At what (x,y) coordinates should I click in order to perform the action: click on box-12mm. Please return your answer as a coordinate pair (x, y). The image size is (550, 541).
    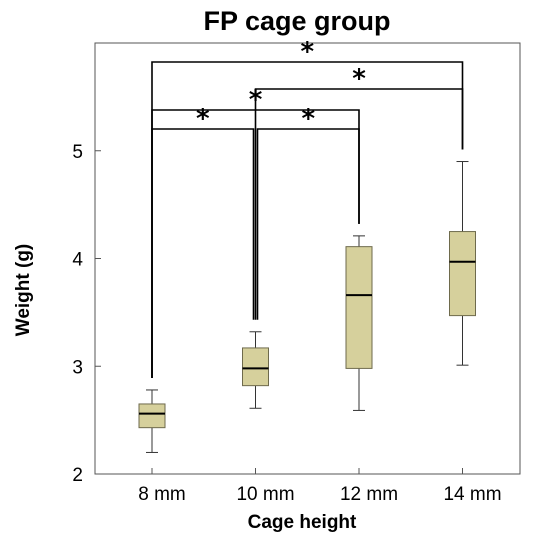
    Looking at the image, I should click on (359, 323).